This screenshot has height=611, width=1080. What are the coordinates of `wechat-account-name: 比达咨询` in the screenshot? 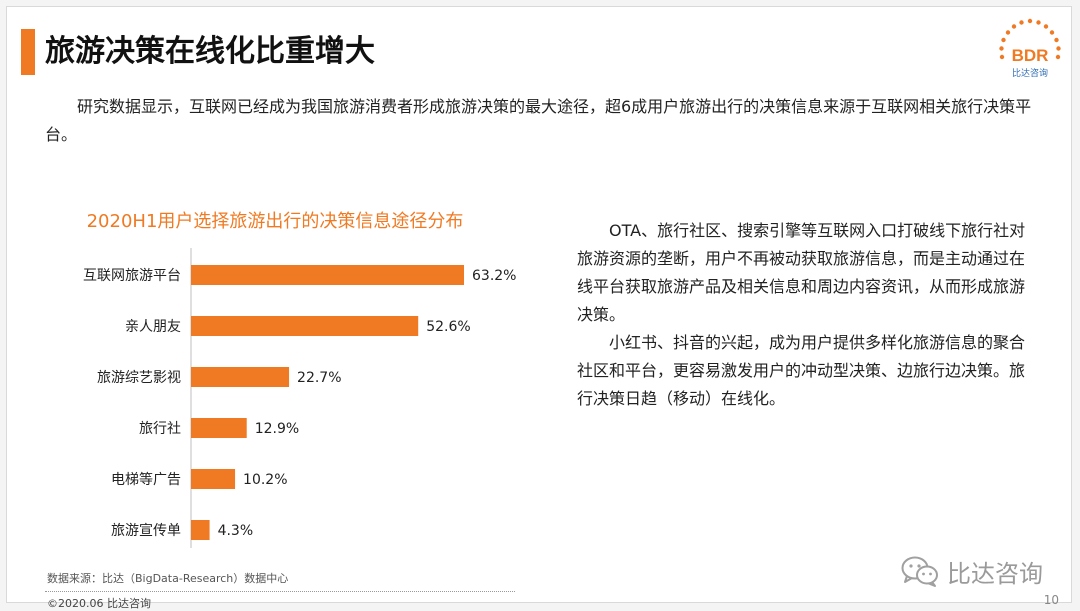 It's located at (995, 573).